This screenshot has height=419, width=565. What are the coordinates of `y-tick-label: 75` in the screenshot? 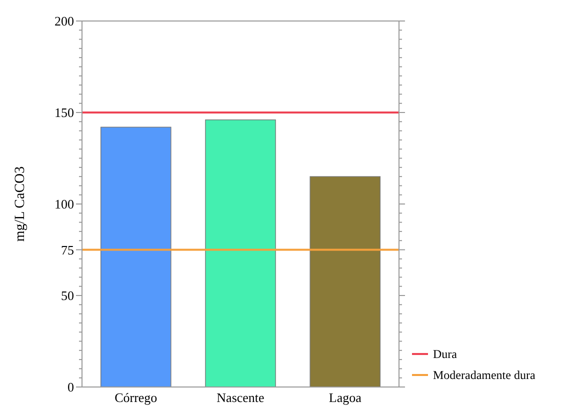 It's located at (67, 250).